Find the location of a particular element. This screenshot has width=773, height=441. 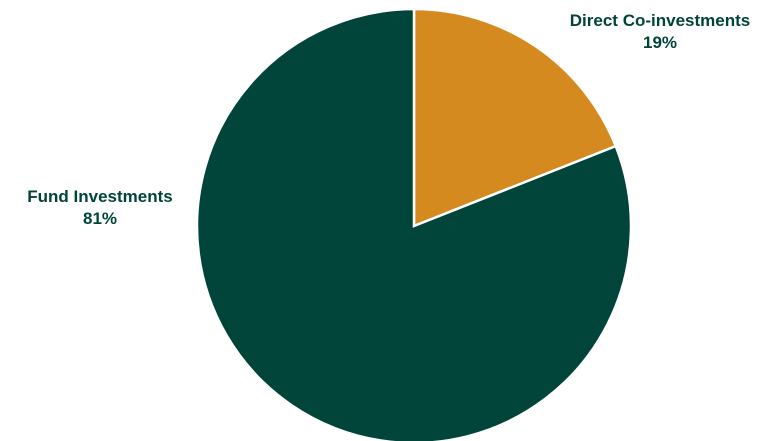

slice-name-direct-co-investments: Direct Co-investments is located at coordinates (660, 20).